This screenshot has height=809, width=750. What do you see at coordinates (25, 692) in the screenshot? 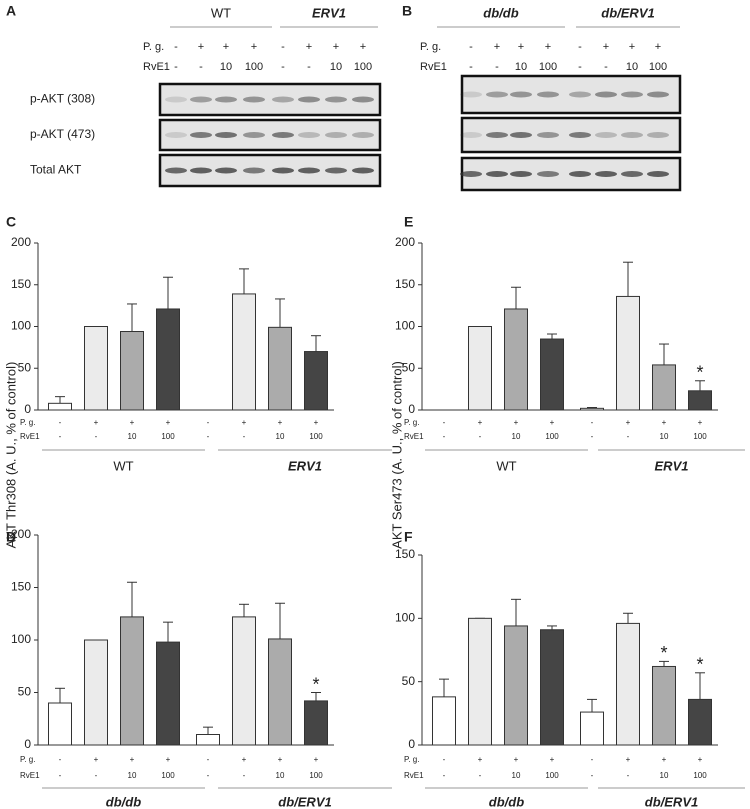
I see `y-tick-label: 50` at bounding box center [25, 692].